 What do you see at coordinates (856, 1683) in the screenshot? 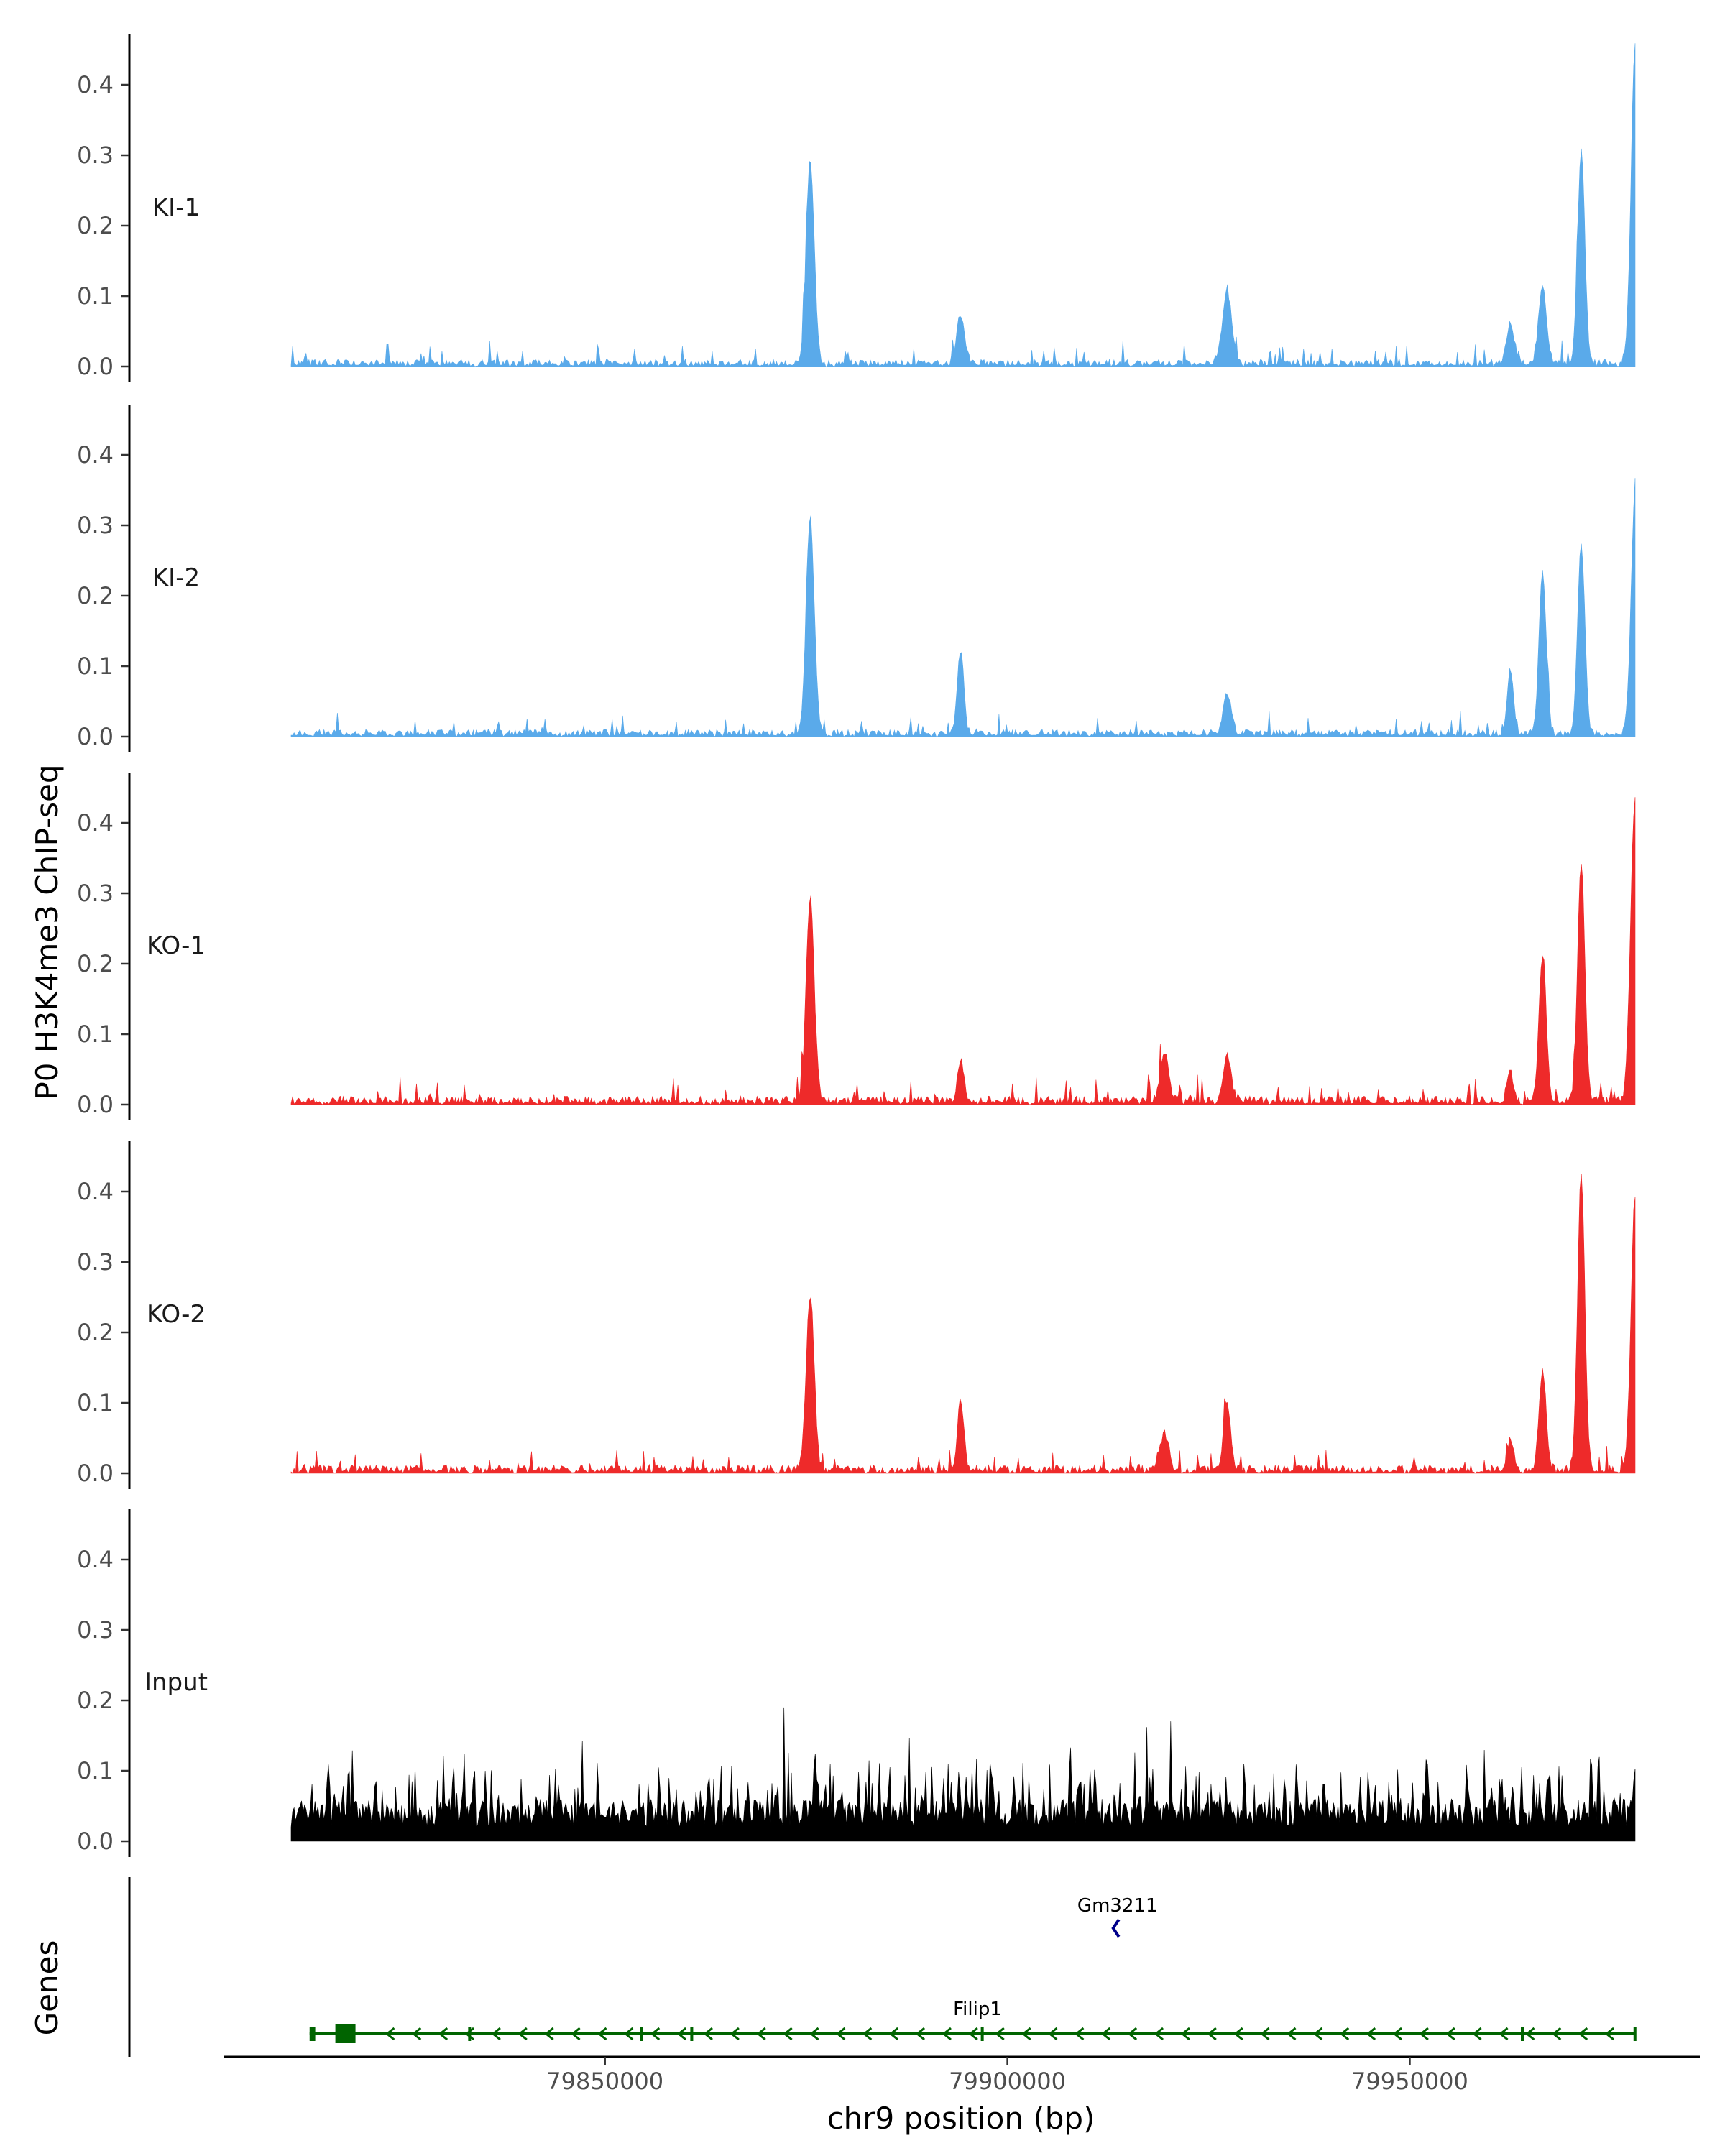
I see `track-input: 0.0 0.1 0.2 0.3 0.4 Input` at bounding box center [856, 1683].